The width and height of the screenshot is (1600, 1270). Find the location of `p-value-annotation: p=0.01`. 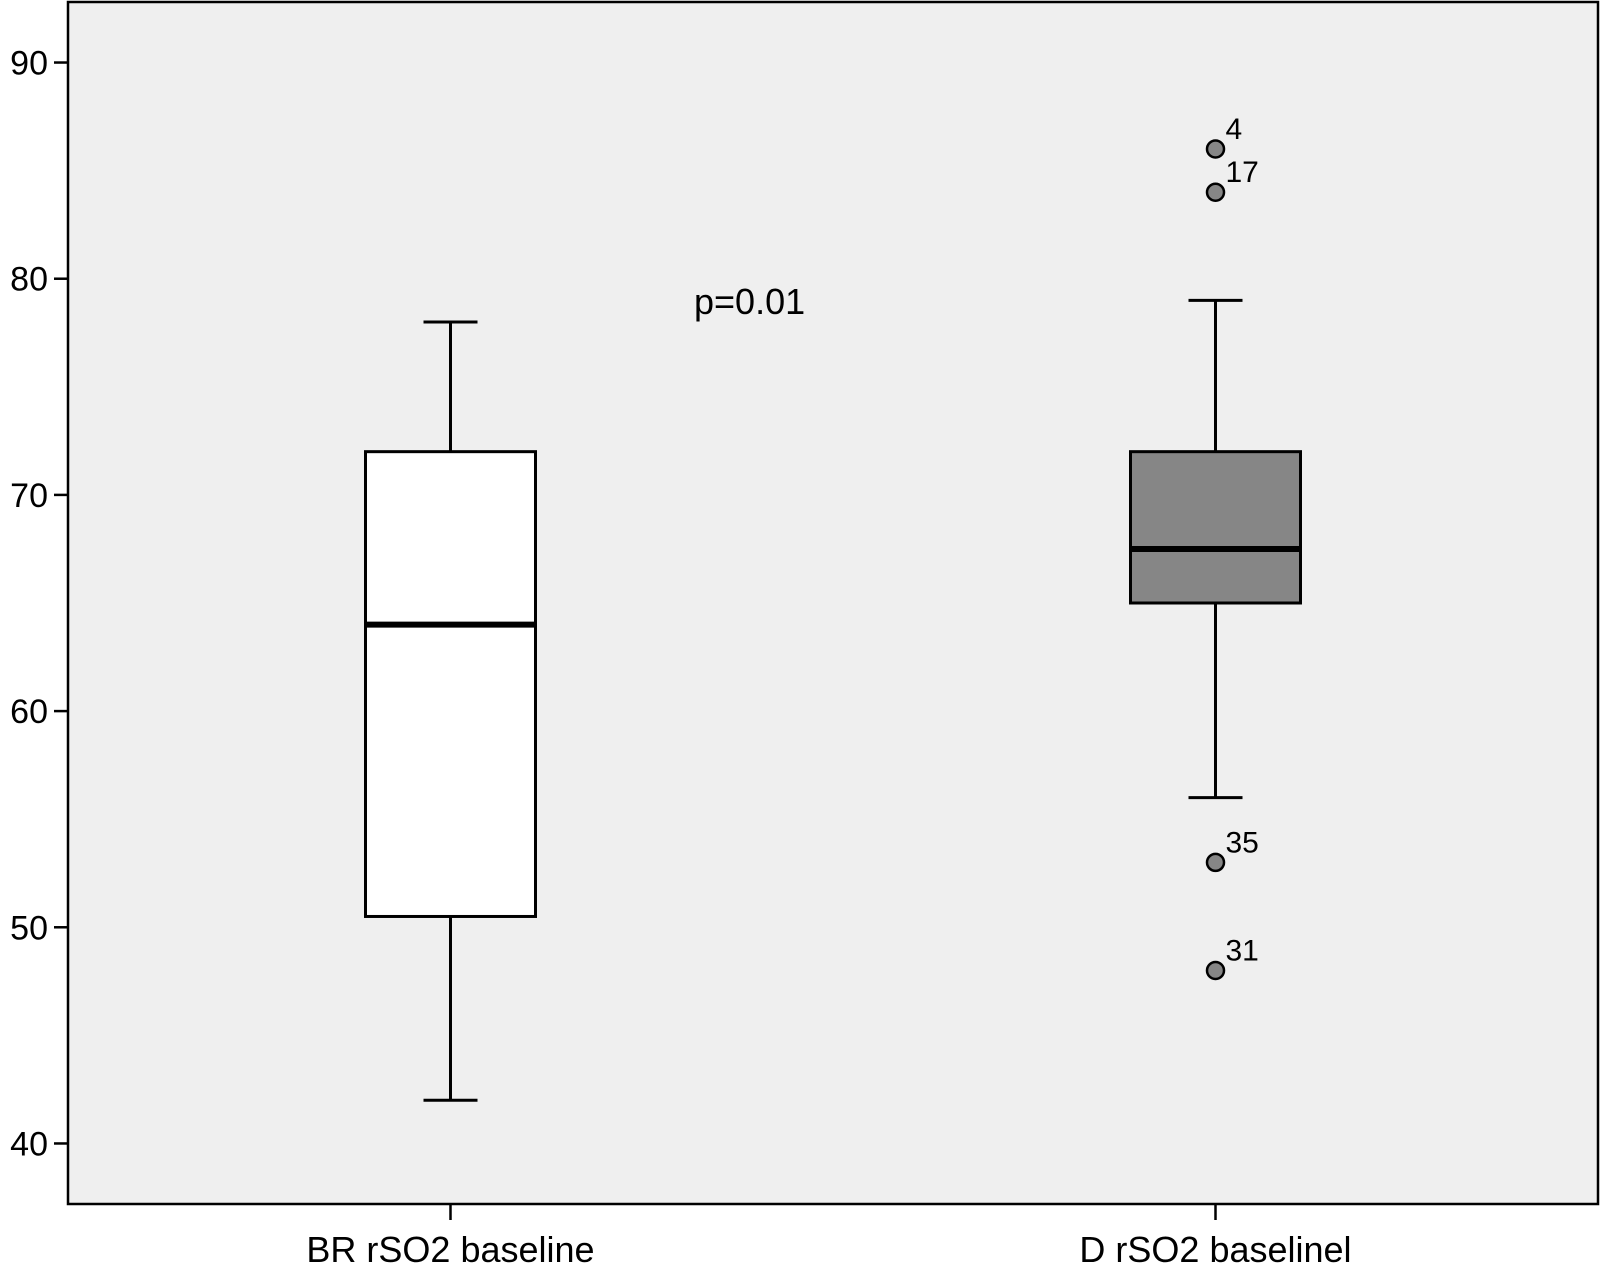

p-value-annotation: p=0.01 is located at coordinates (749, 301).